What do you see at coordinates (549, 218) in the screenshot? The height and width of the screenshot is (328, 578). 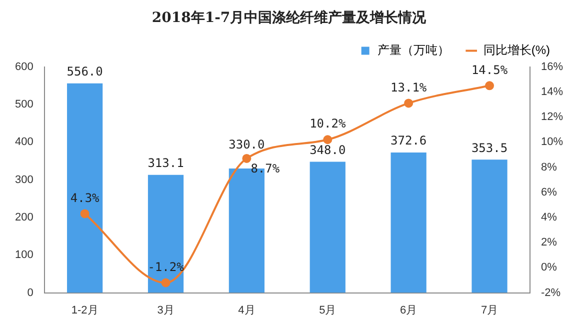 I see `y2-tick-label: 4%` at bounding box center [549, 218].